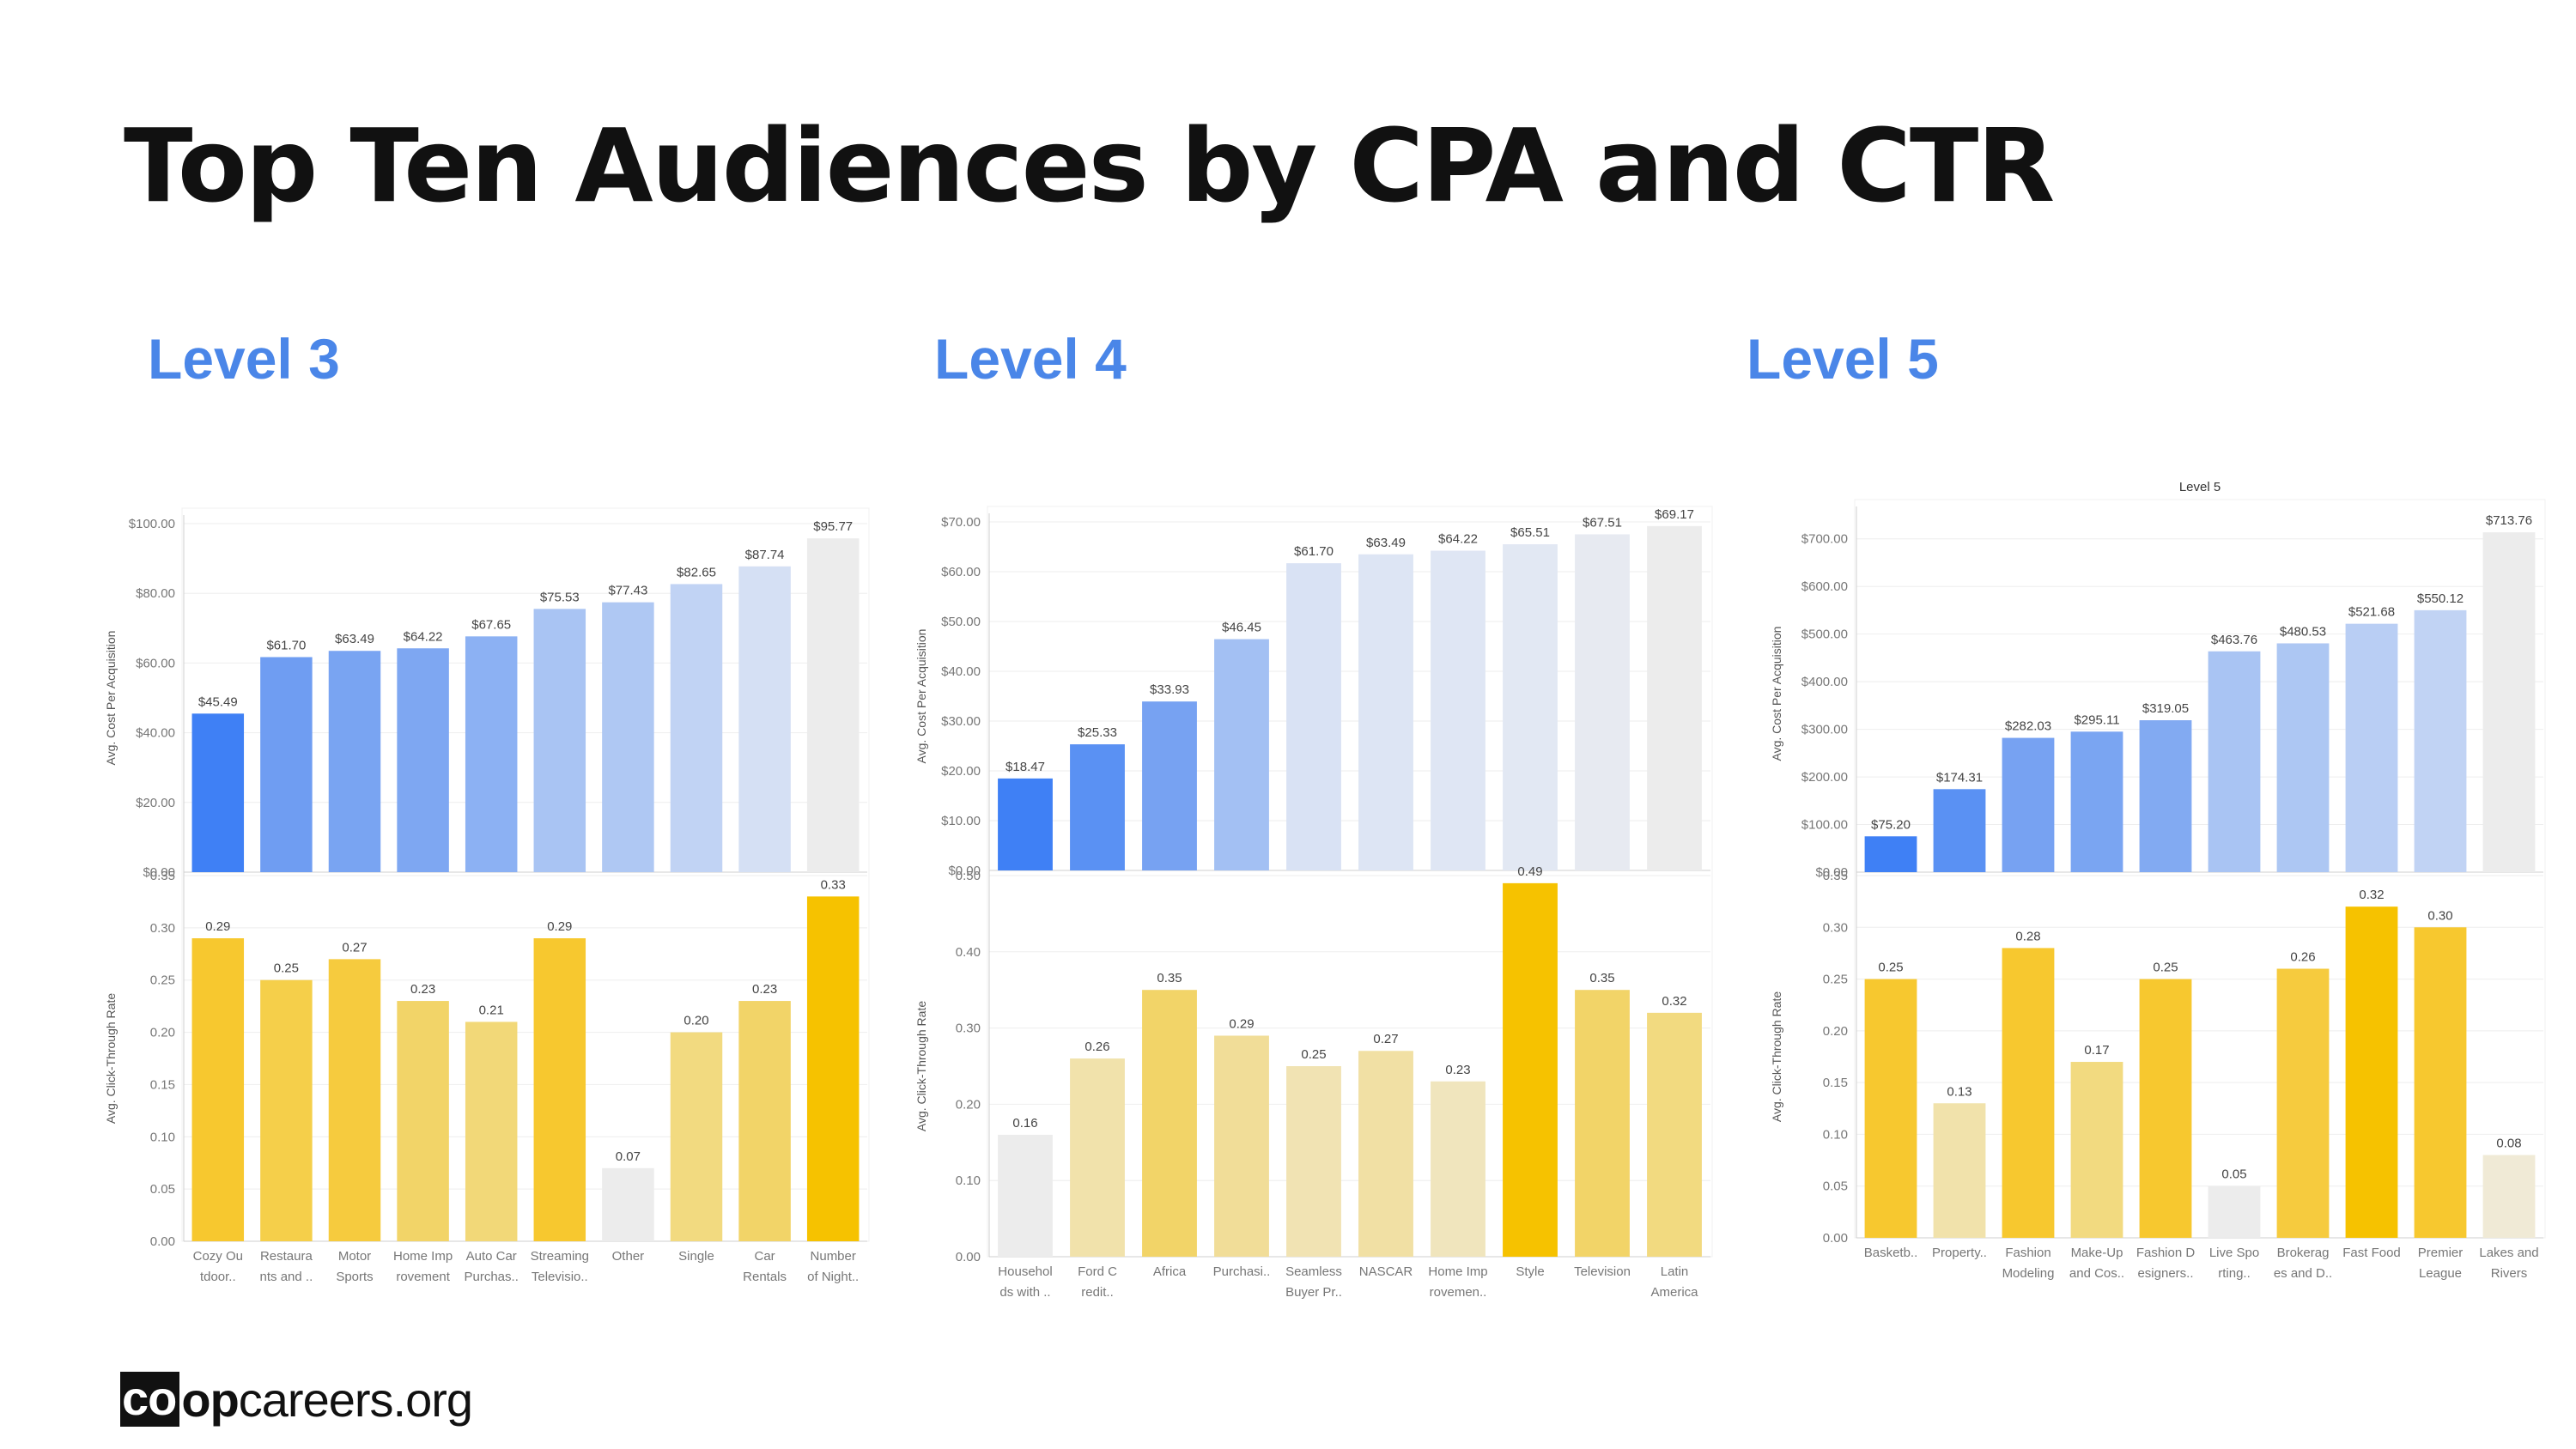 This screenshot has width=2576, height=1449. Describe the element at coordinates (1530, 532) in the screenshot. I see `cpa-data-label: $65.51` at that location.